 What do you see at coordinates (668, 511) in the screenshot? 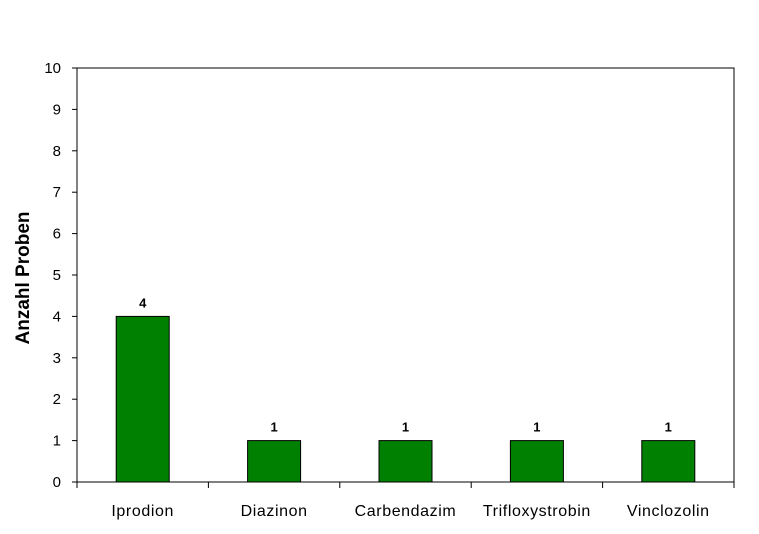
I see `x-tick-label: Vinclozolin` at bounding box center [668, 511].